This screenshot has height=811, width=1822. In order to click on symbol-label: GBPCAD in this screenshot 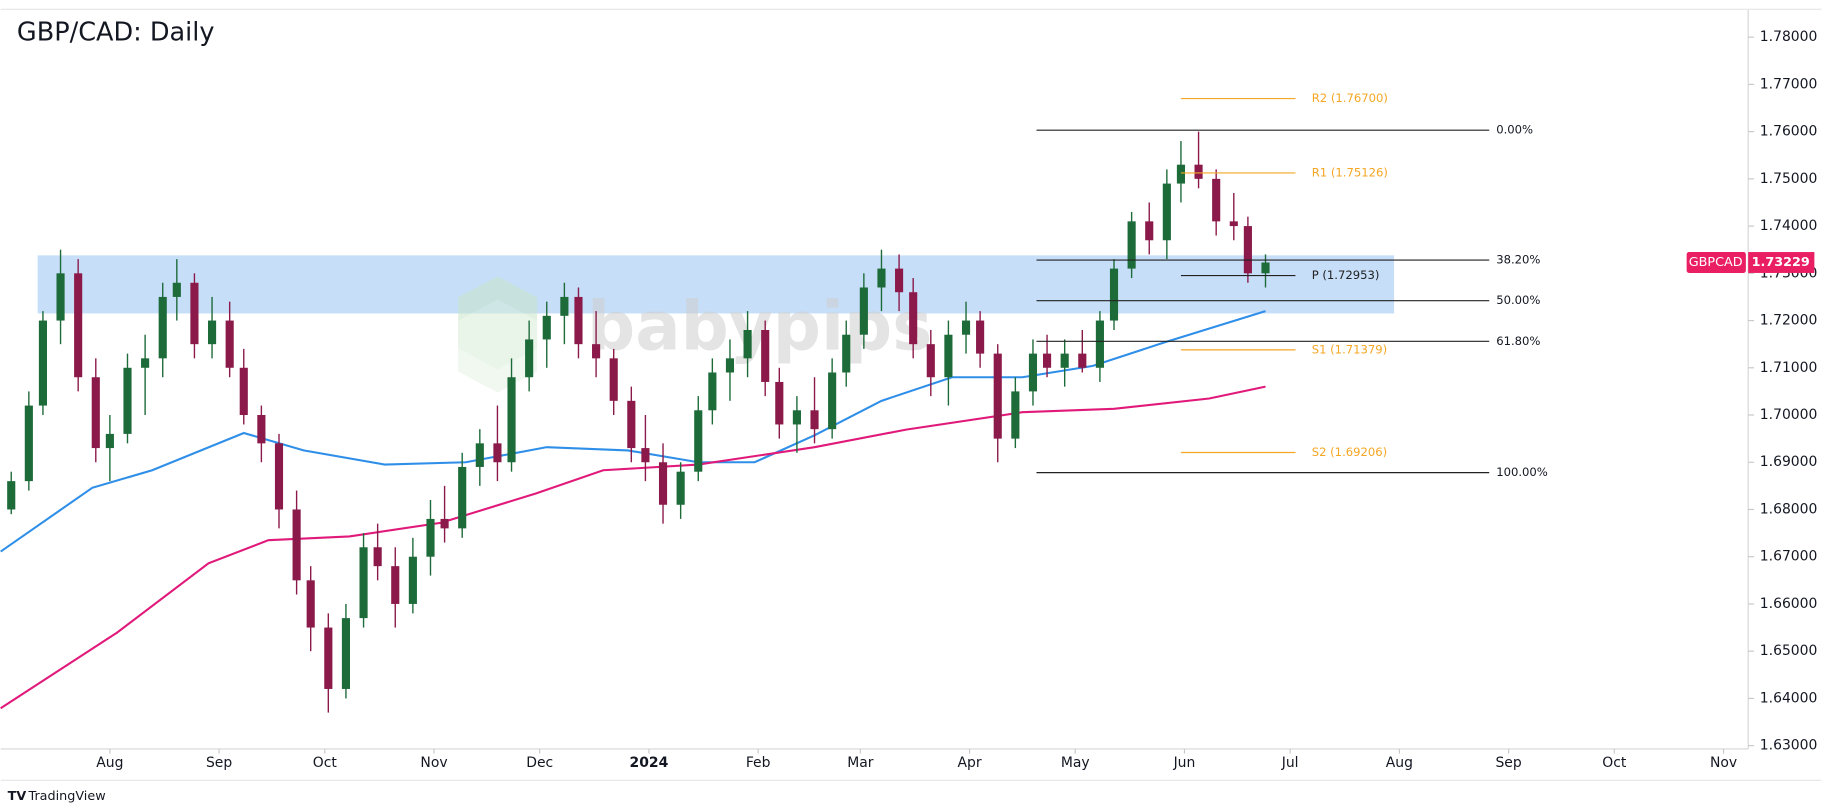, I will do `click(1716, 262)`.